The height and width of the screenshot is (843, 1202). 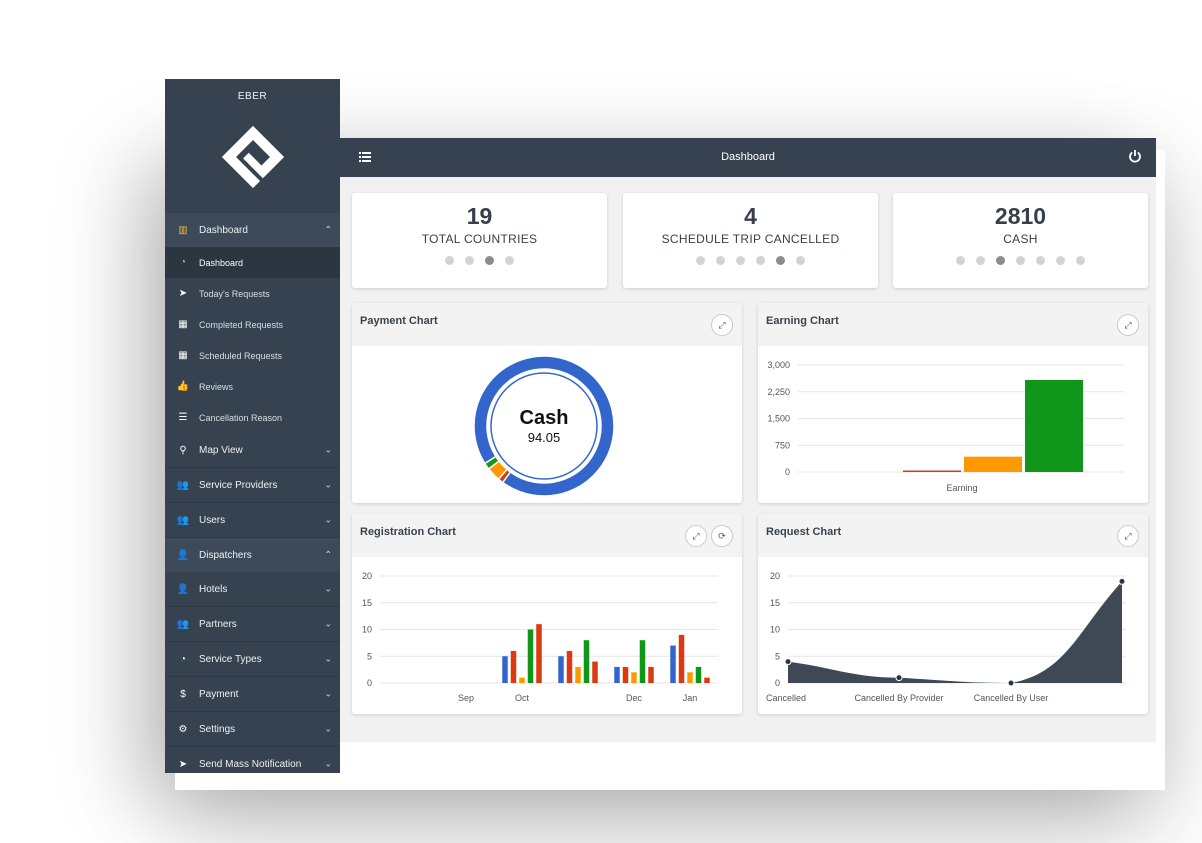 What do you see at coordinates (252, 520) in the screenshot?
I see `sidebar-item-users: 👥 Users ⌄` at bounding box center [252, 520].